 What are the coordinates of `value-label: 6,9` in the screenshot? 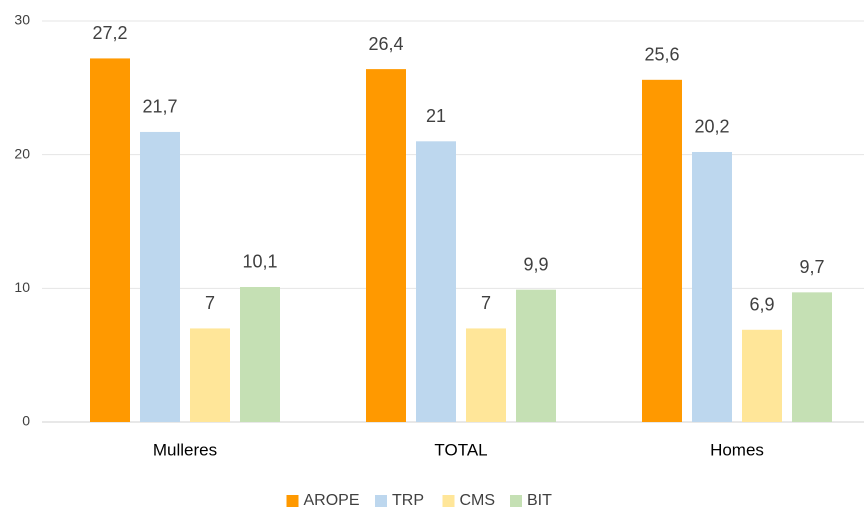 It's located at (761, 305).